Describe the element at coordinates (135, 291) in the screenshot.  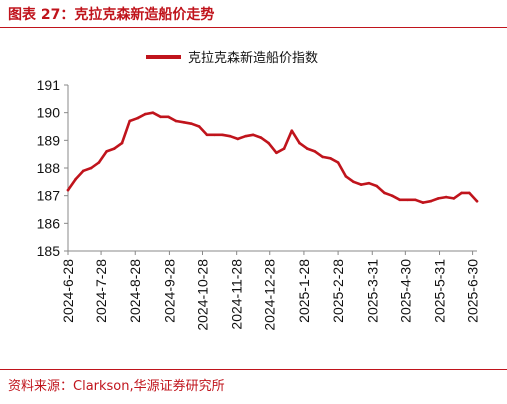
I see `x-tick-label: 2024-8-28` at that location.